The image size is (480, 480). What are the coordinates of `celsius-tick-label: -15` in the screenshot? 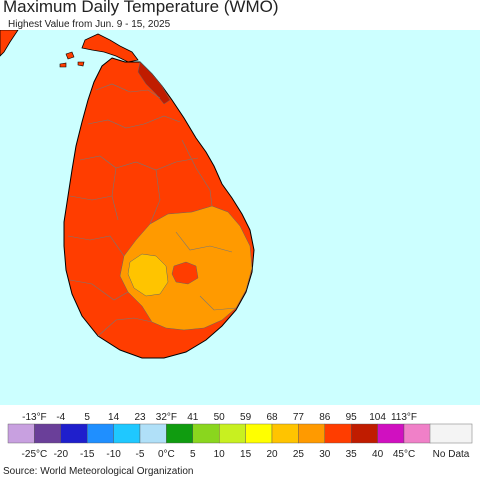 It's located at (87, 454).